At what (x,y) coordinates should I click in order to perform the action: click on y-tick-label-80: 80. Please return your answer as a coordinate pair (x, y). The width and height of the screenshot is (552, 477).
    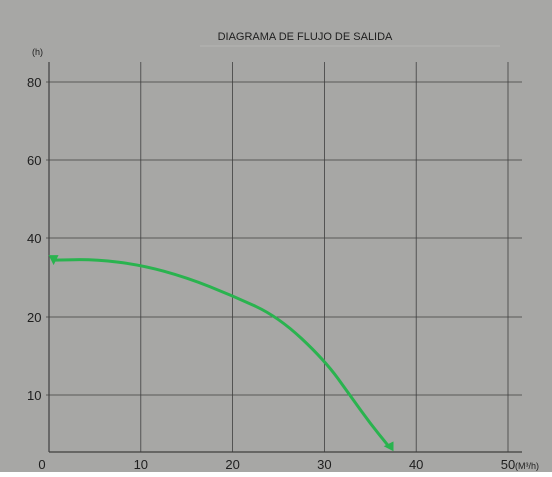
    Looking at the image, I should click on (34, 82).